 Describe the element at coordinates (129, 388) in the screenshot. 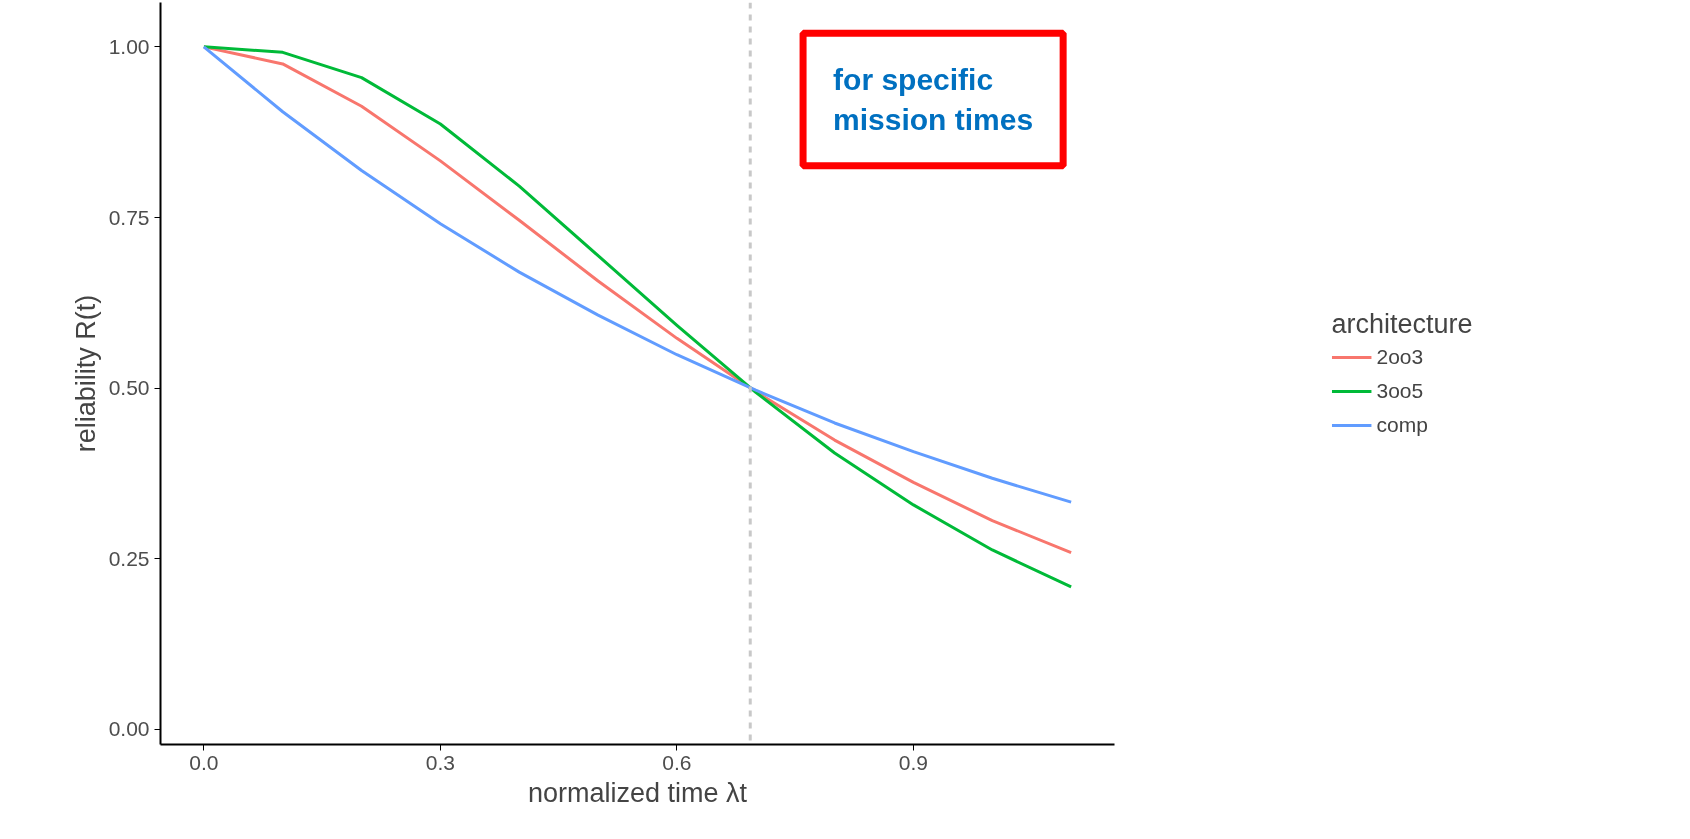

I see `y-tick-label: 0.50` at that location.